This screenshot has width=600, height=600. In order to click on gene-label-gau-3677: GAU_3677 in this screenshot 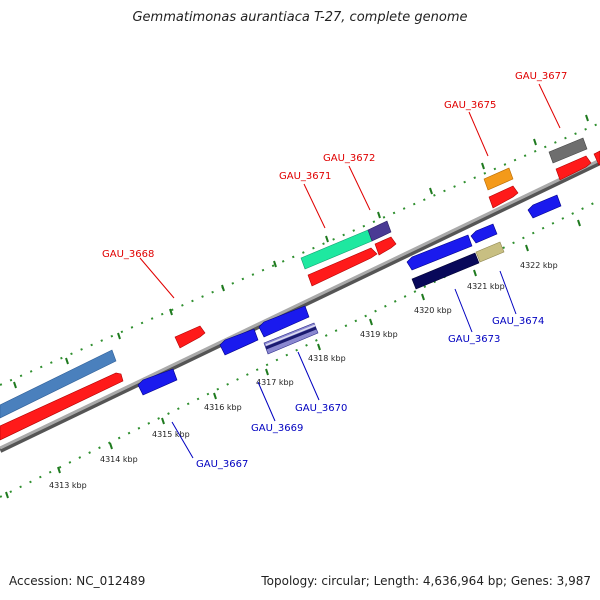, I will do `click(541, 76)`.